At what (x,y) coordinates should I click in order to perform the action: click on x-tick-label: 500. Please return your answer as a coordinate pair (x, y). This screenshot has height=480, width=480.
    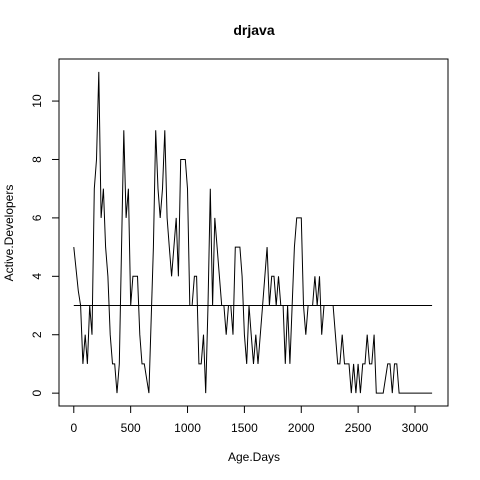
    Looking at the image, I should click on (131, 428).